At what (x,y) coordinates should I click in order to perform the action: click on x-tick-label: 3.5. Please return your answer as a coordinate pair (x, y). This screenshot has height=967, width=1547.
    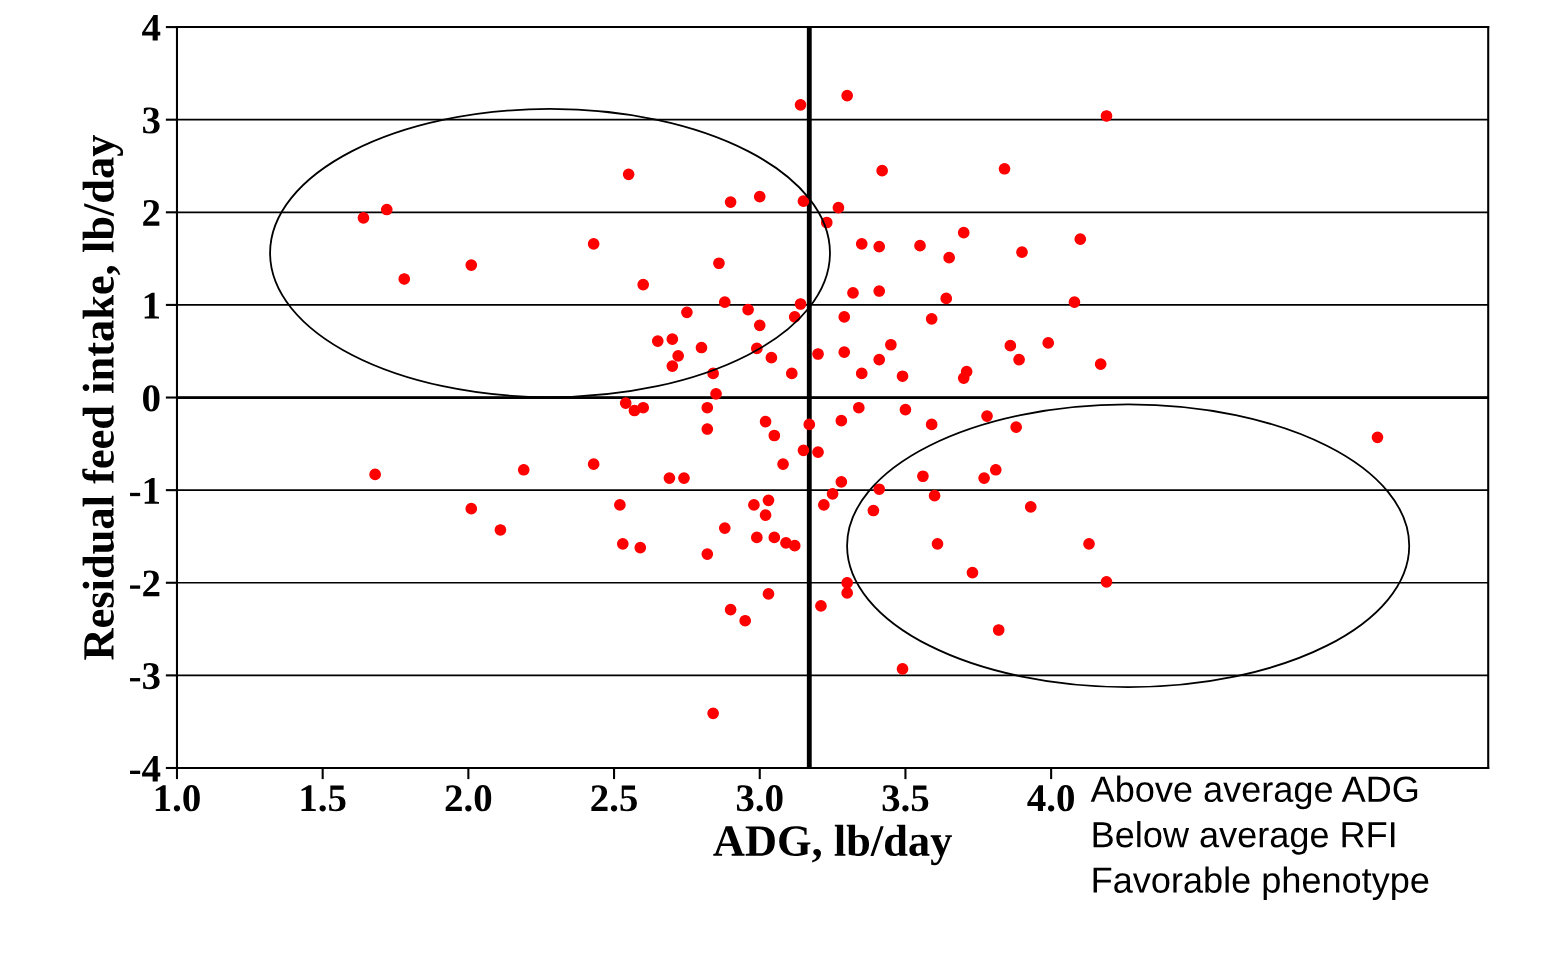
    Looking at the image, I should click on (905, 798).